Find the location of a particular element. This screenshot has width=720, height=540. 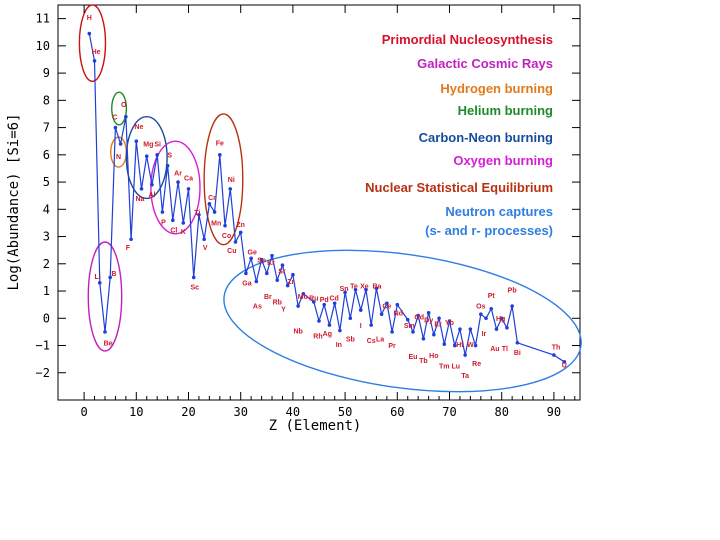

x-tick-label: 50 is located at coordinates (345, 412).